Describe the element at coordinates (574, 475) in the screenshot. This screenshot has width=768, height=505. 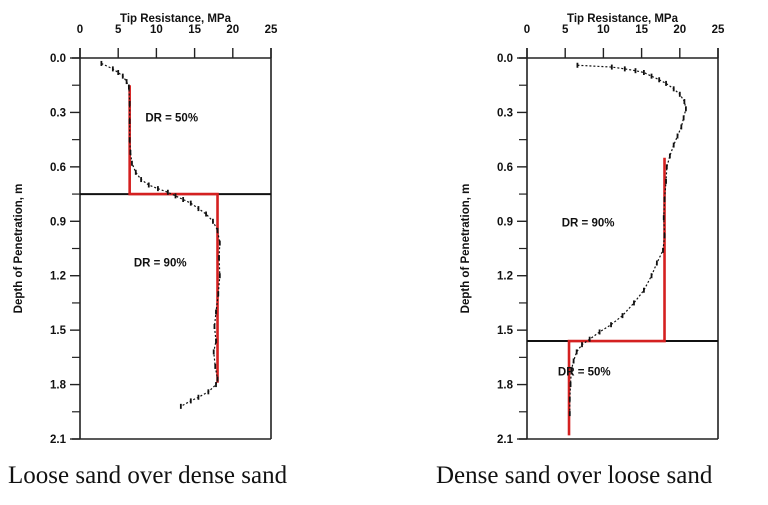
I see `caption-dense-over-loose: Dense sand over loose sand` at that location.